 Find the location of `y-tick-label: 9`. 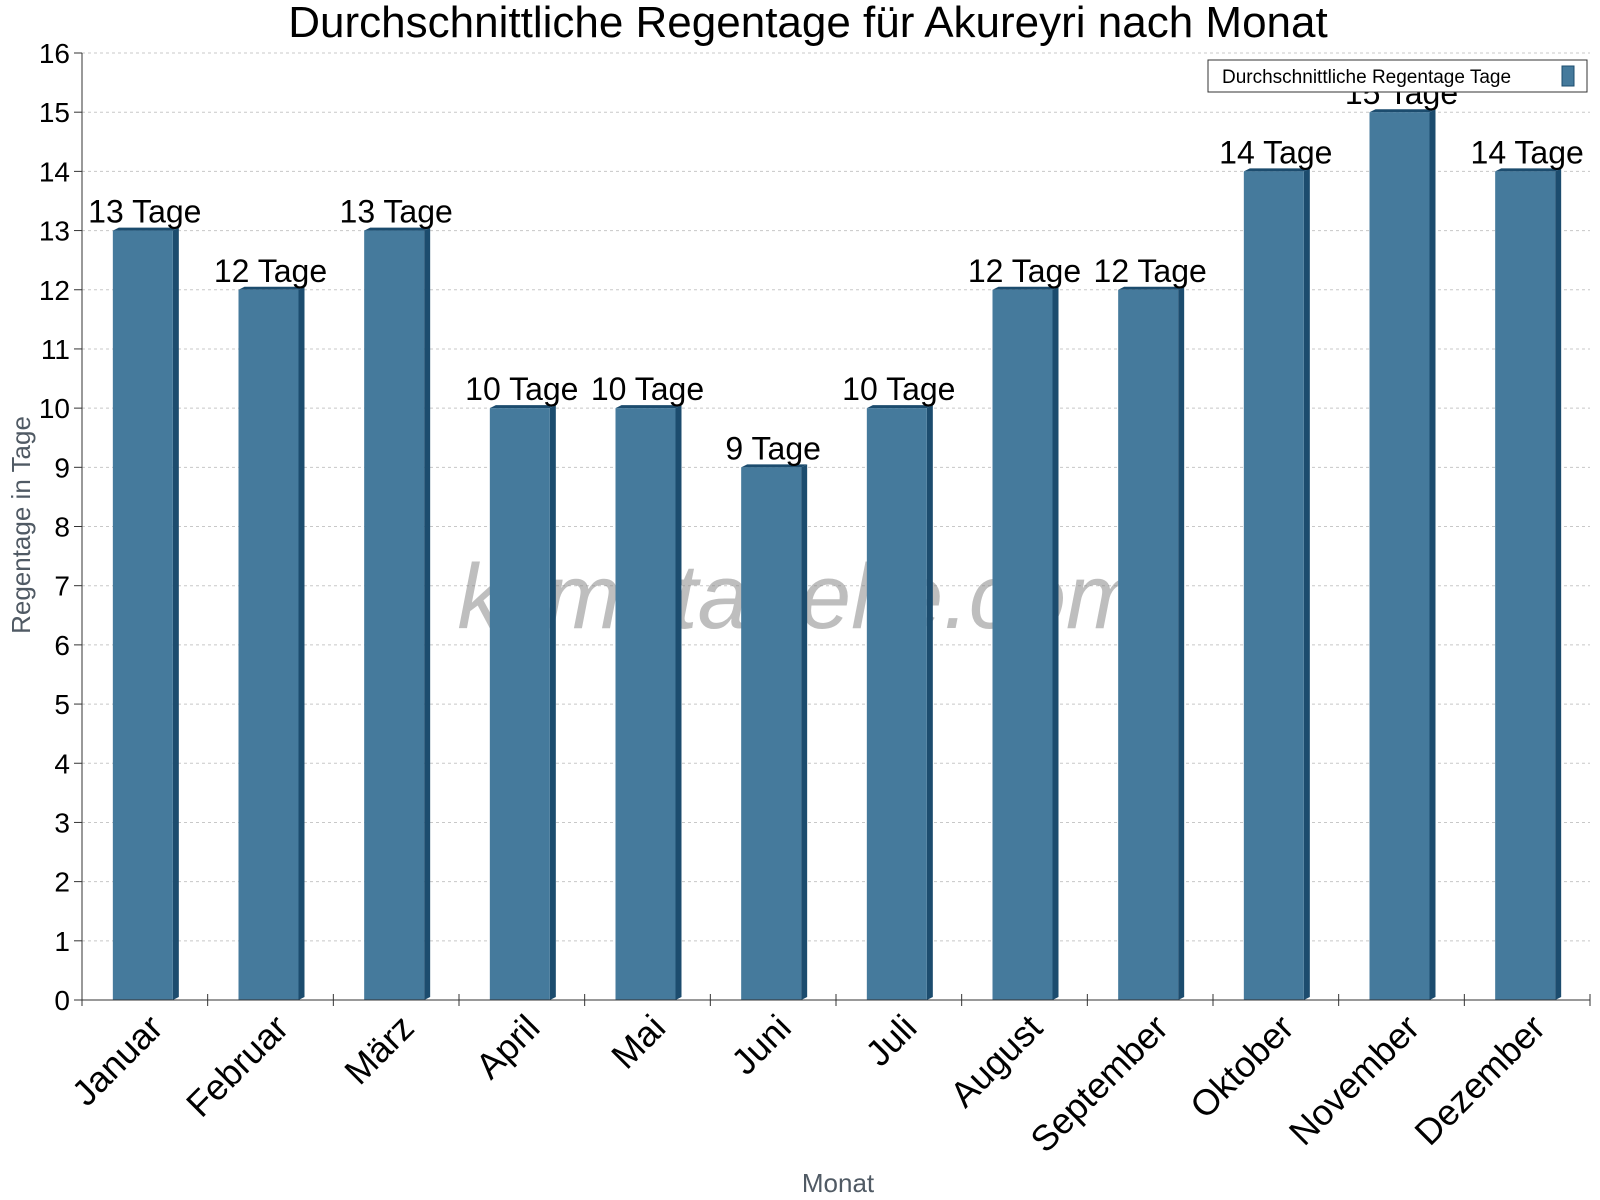

y-tick-label: 9 is located at coordinates (62, 467).